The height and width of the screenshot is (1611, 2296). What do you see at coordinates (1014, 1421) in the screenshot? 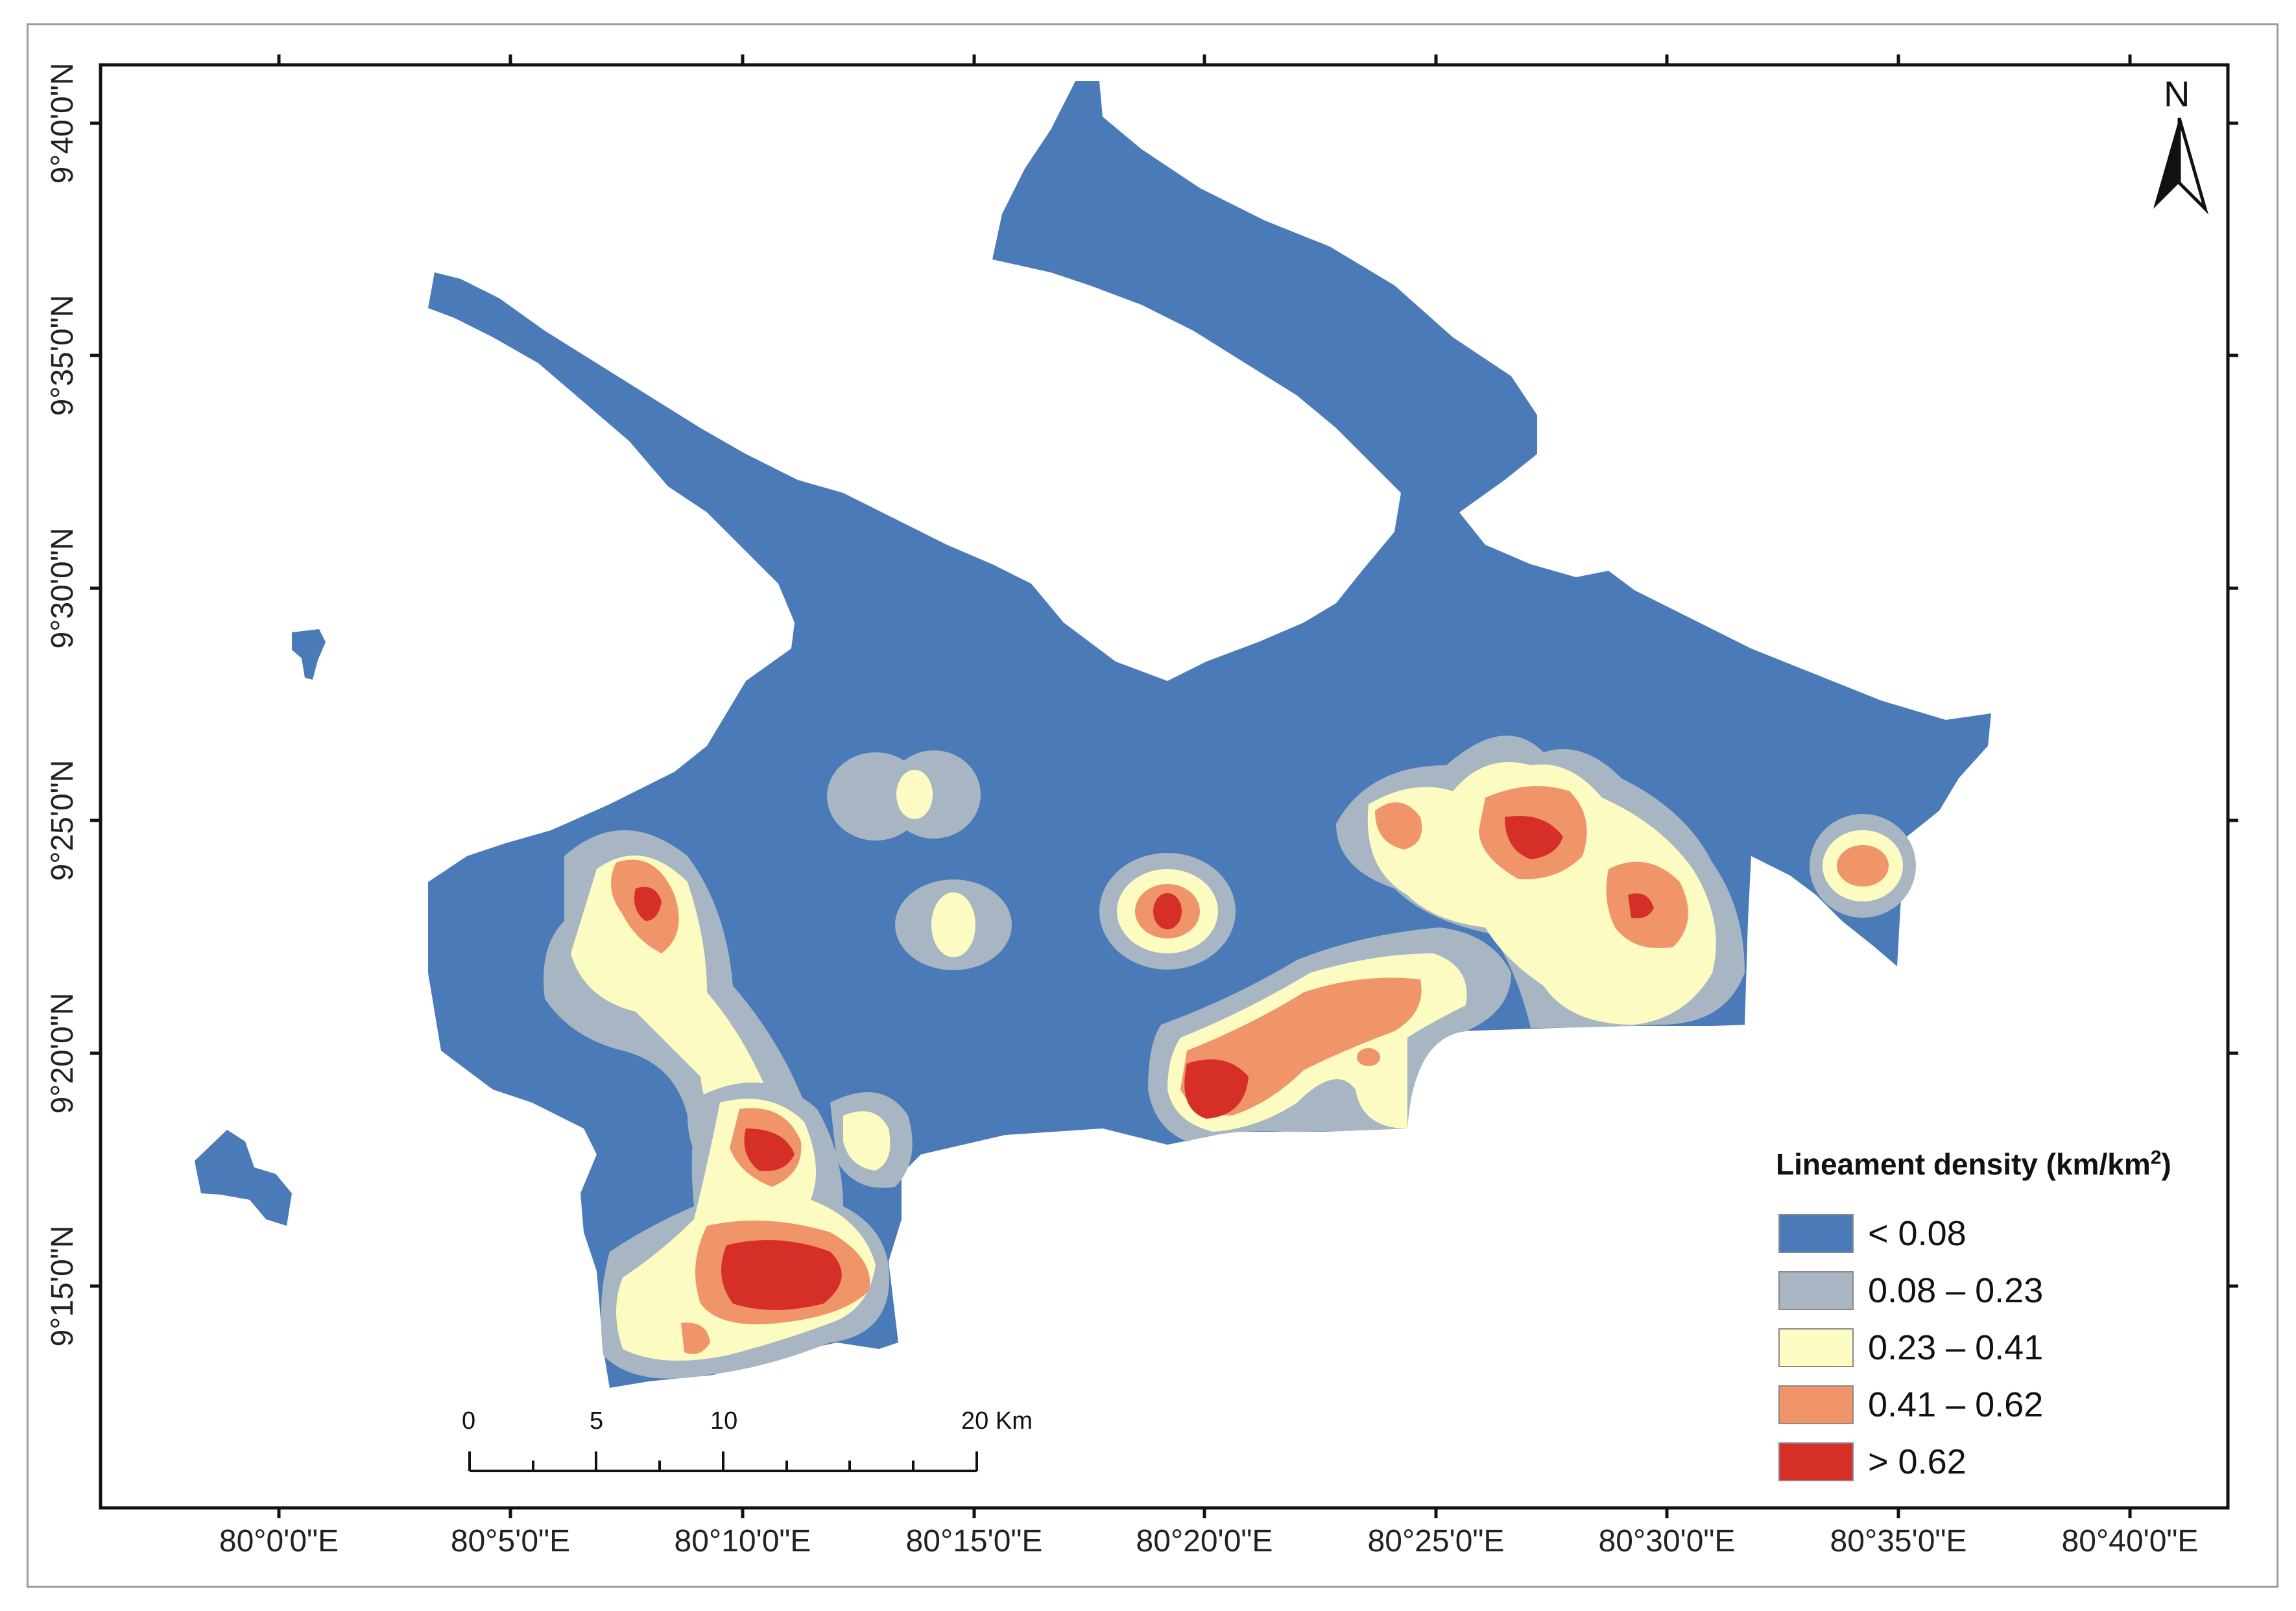
I see `scale-unit: Km` at bounding box center [1014, 1421].